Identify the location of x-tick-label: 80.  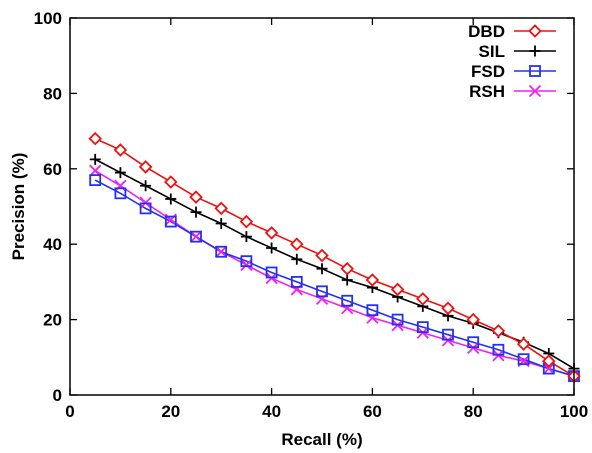
(473, 411).